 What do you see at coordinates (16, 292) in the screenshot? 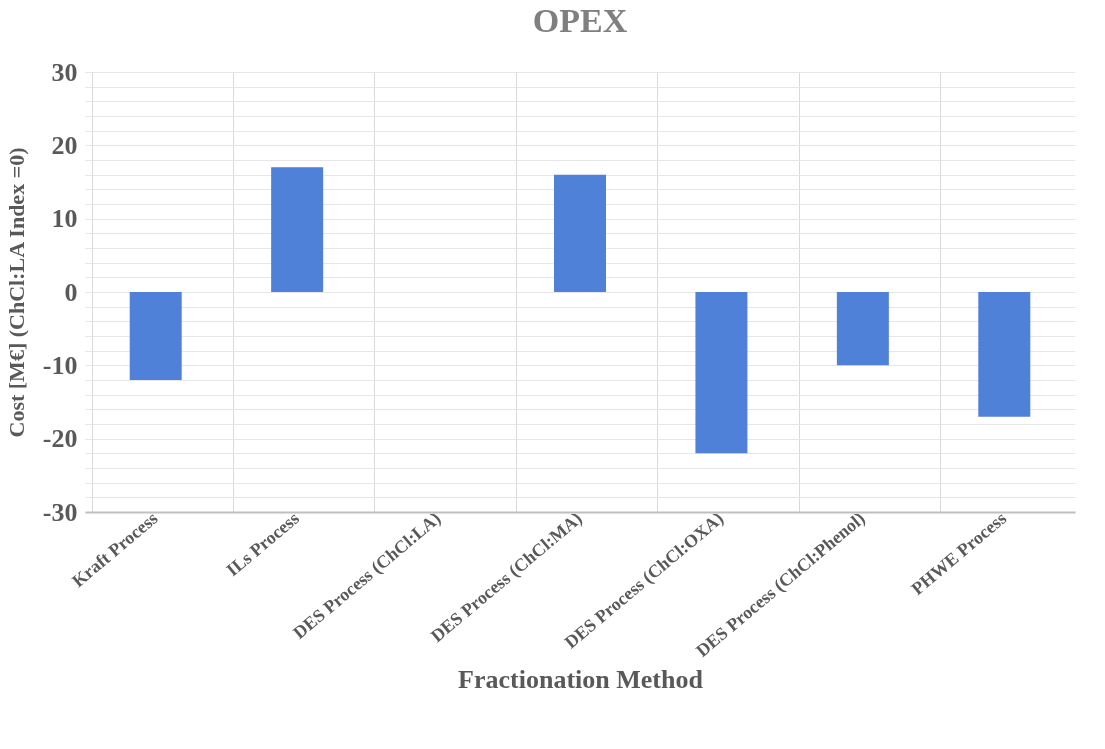
I see `y-axis-title: Cost [M€] (ChCl:LA Index =0)` at bounding box center [16, 292].